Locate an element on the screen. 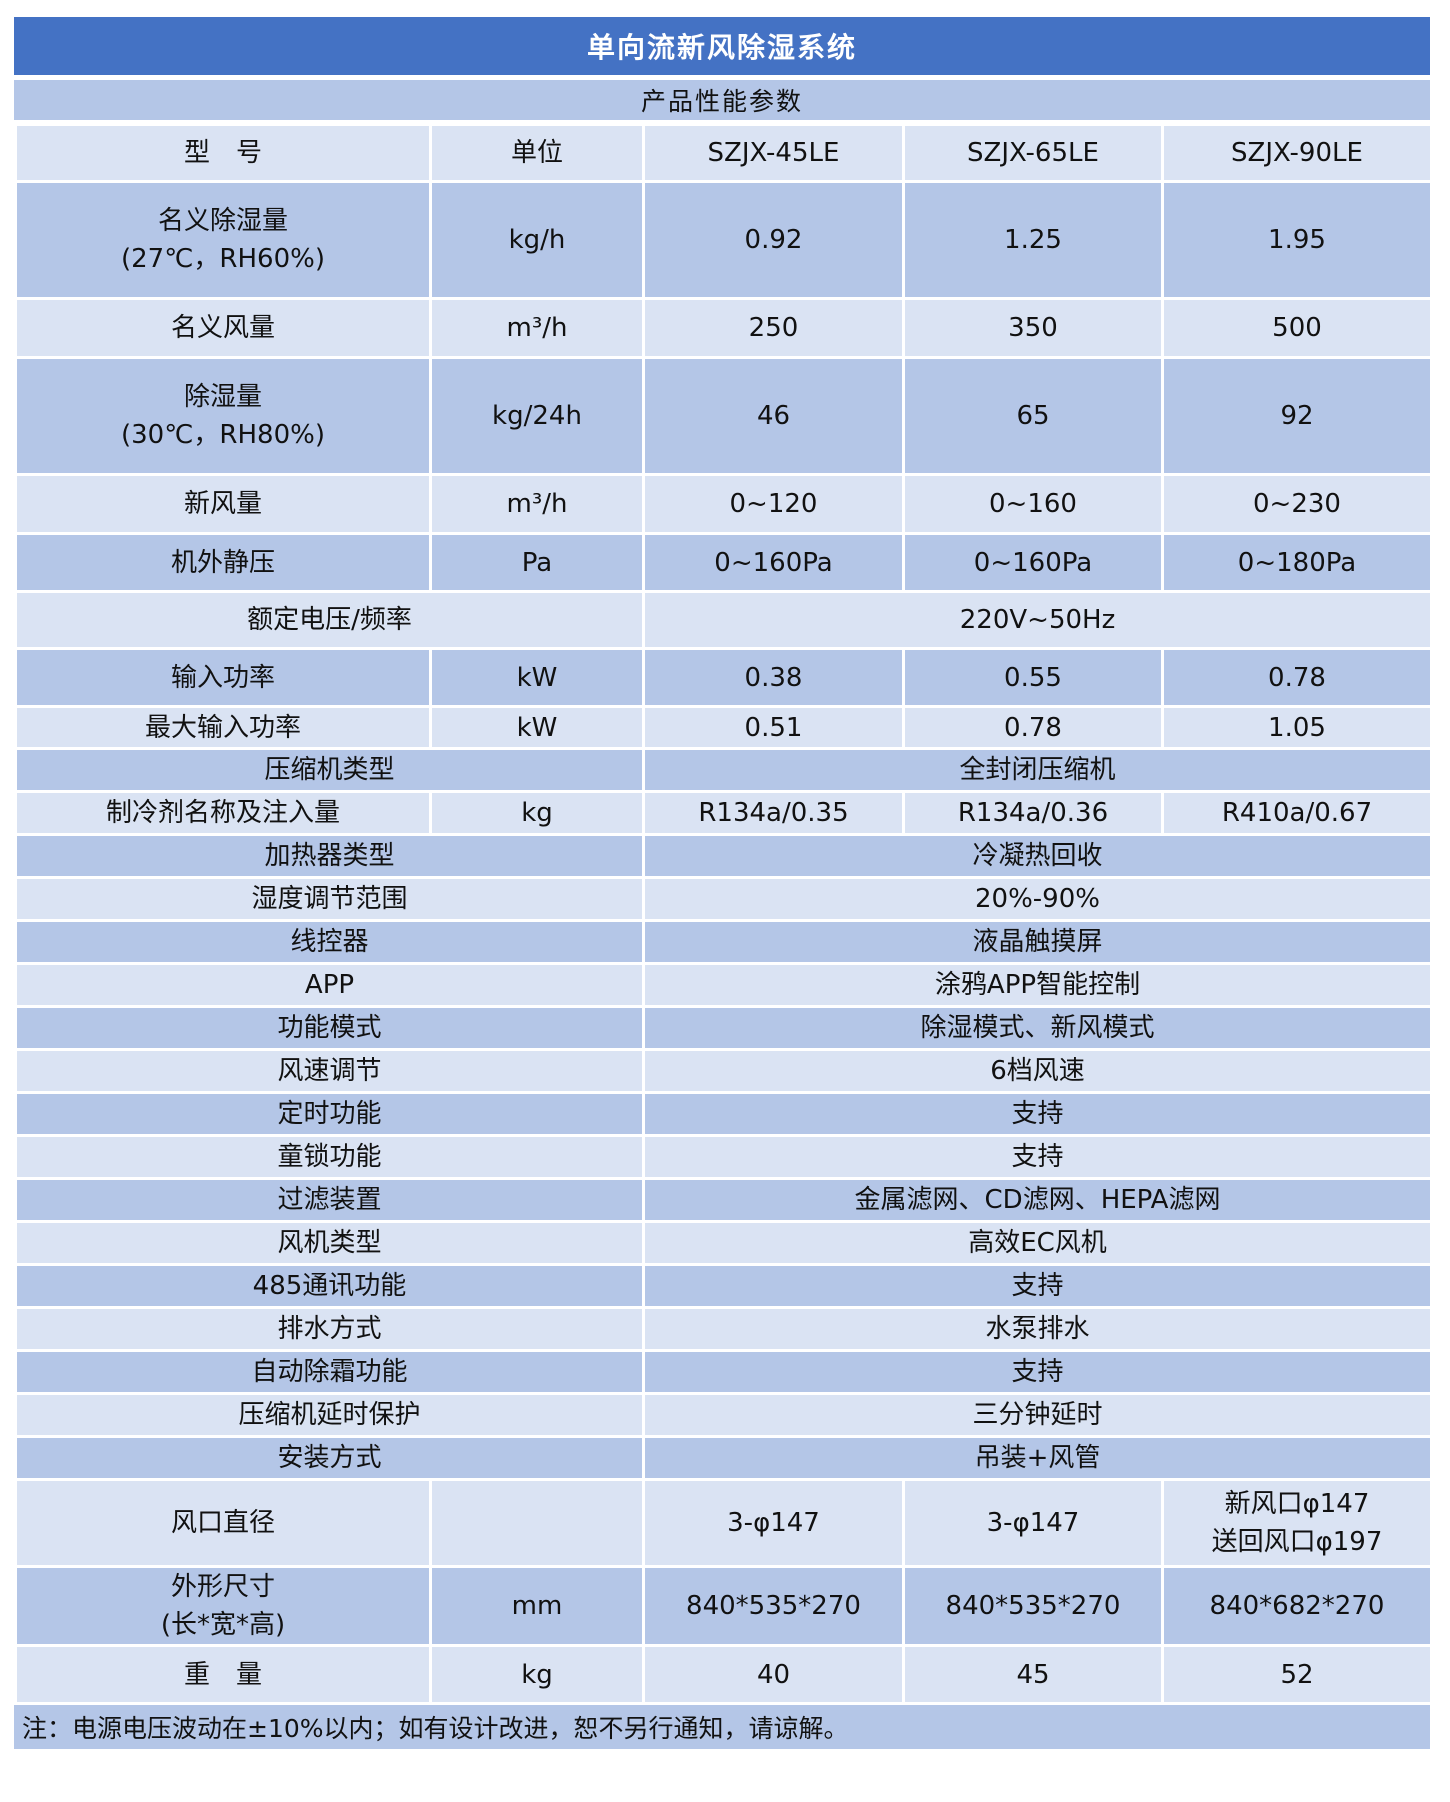 This screenshot has width=1450, height=1802. row-unit: kg is located at coordinates (537, 813).